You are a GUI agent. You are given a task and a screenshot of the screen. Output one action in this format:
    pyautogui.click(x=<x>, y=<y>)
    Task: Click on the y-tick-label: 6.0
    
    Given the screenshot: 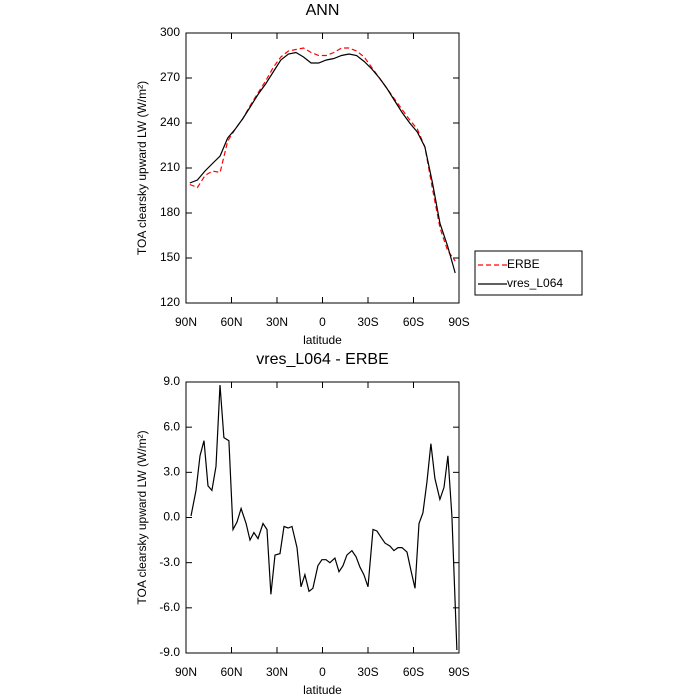 What is the action you would take?
    pyautogui.click(x=171, y=426)
    